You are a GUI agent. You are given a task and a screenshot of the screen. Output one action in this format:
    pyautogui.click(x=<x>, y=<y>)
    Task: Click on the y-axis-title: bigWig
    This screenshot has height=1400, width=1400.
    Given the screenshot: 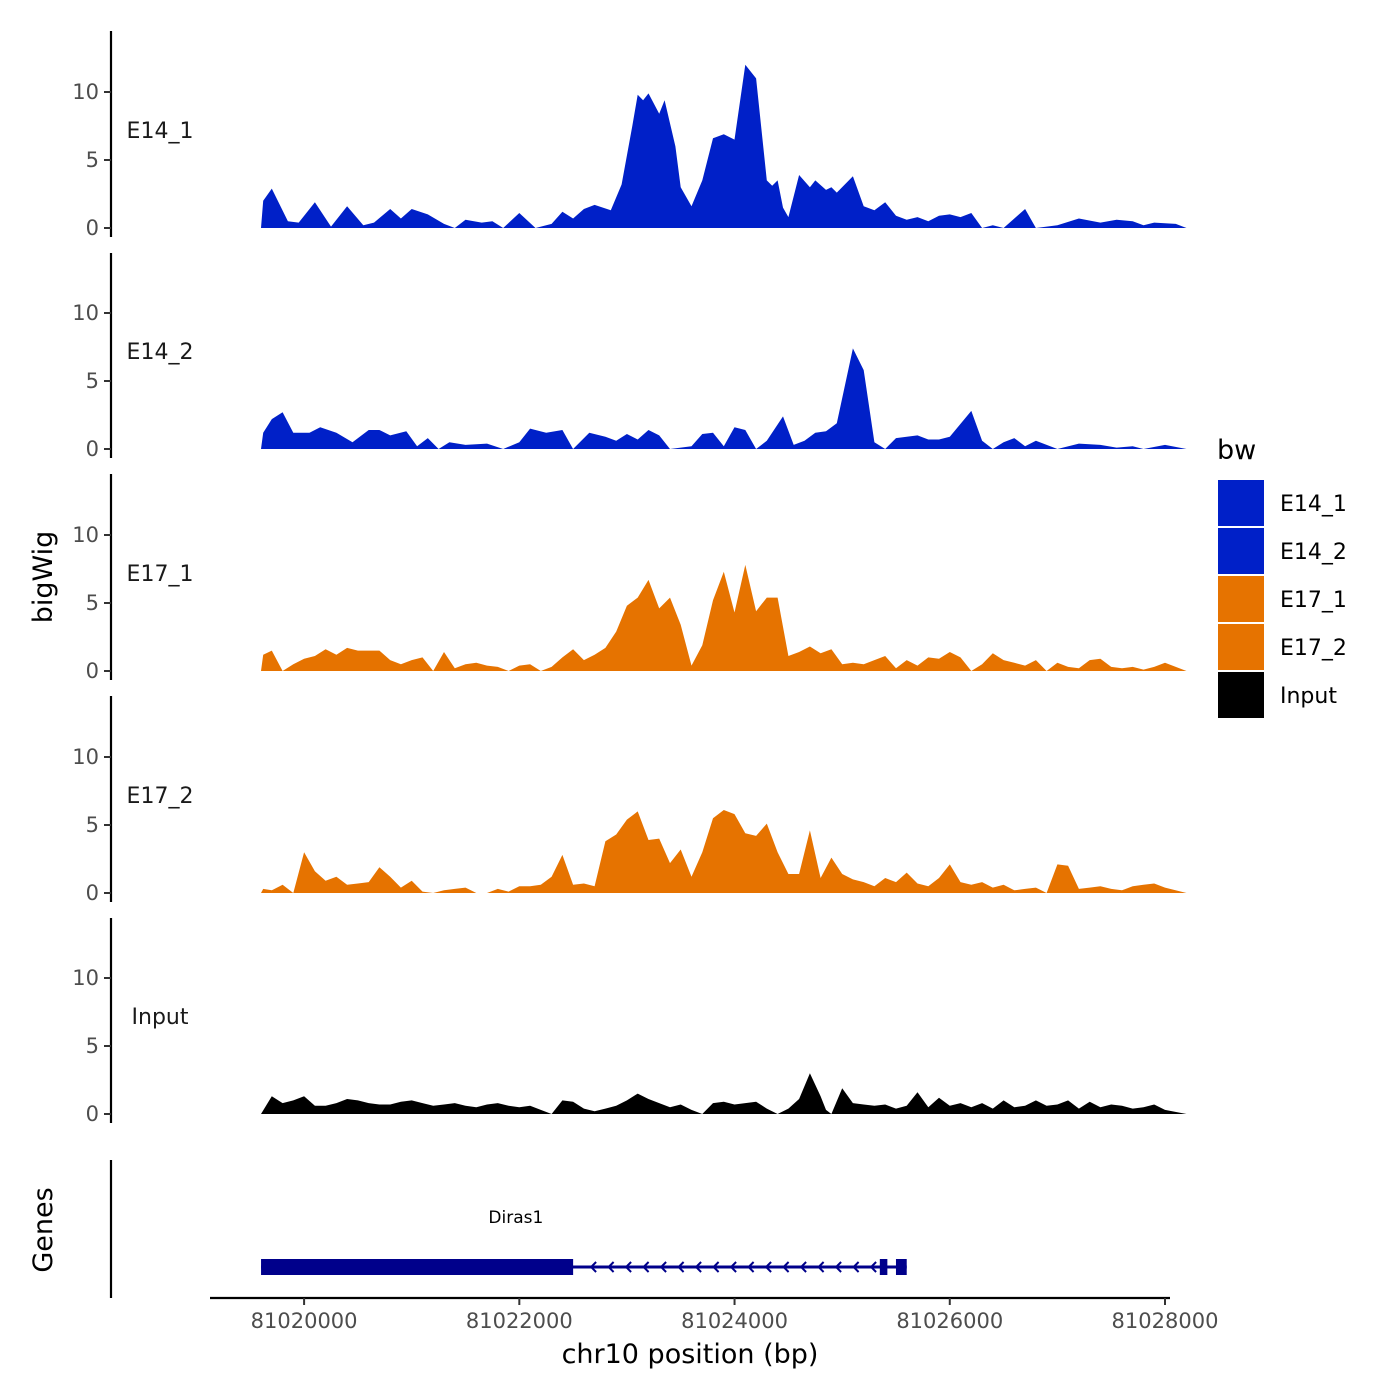 What is the action you would take?
    pyautogui.click(x=43, y=577)
    